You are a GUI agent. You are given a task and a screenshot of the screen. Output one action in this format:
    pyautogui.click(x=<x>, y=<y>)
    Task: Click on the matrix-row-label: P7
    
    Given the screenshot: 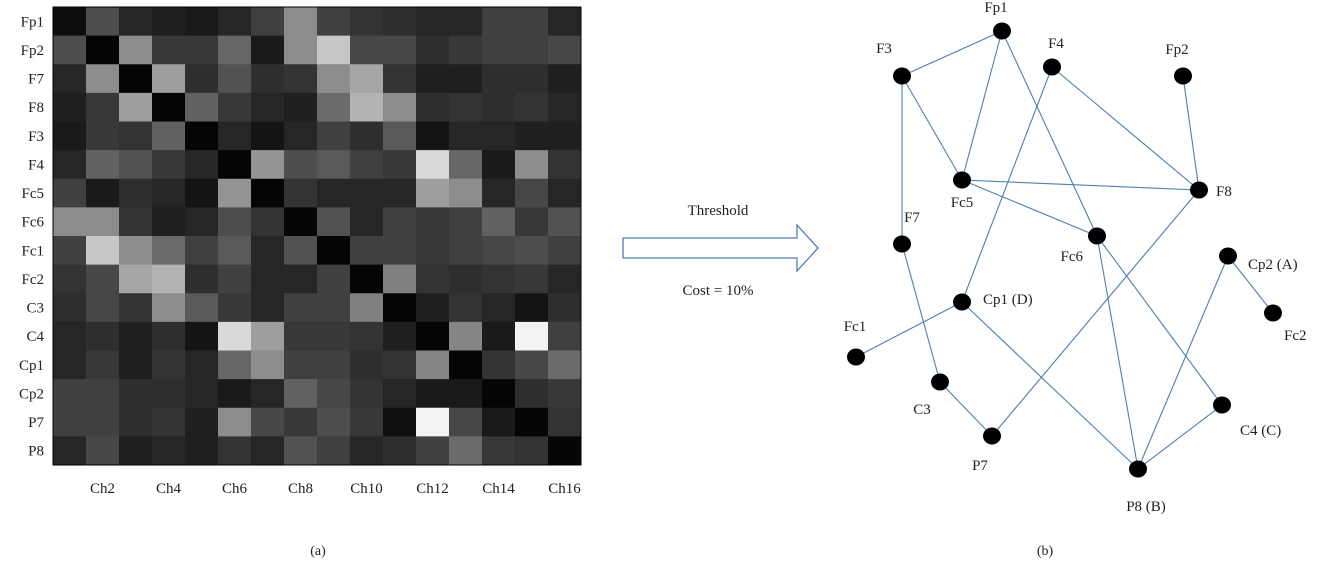 What is the action you would take?
    pyautogui.click(x=36, y=423)
    